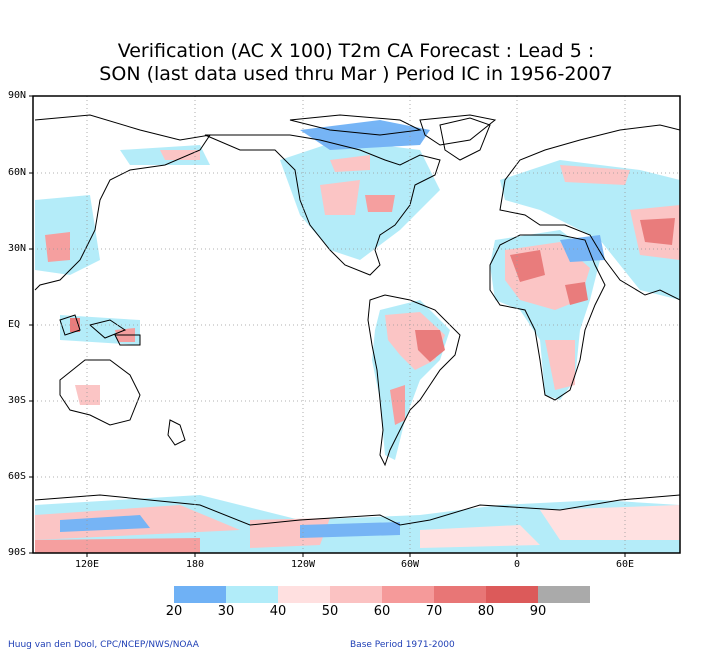 The image size is (712, 650). What do you see at coordinates (174, 611) in the screenshot?
I see `colorbar-label-20: 20` at bounding box center [174, 611].